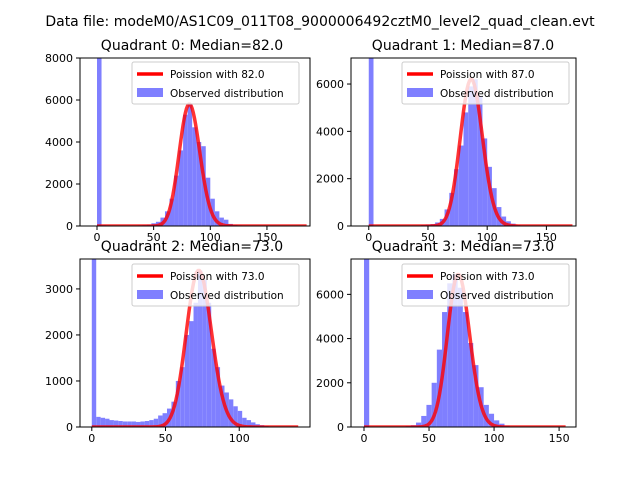 Image resolution: width=640 pixels, height=480 pixels. What do you see at coordinates (59, 381) in the screenshot?
I see `y-tick-label: 1000` at bounding box center [59, 381].